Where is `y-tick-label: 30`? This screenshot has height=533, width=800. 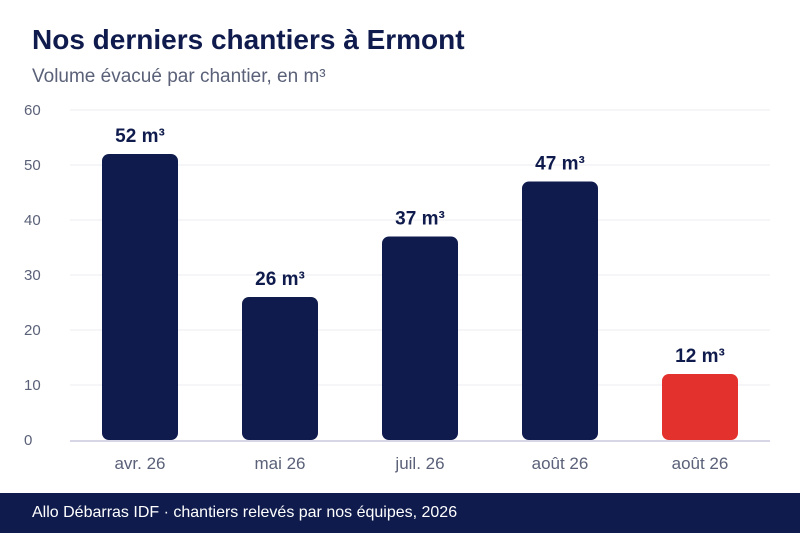
y-tick-label: 30 is located at coordinates (32, 275).